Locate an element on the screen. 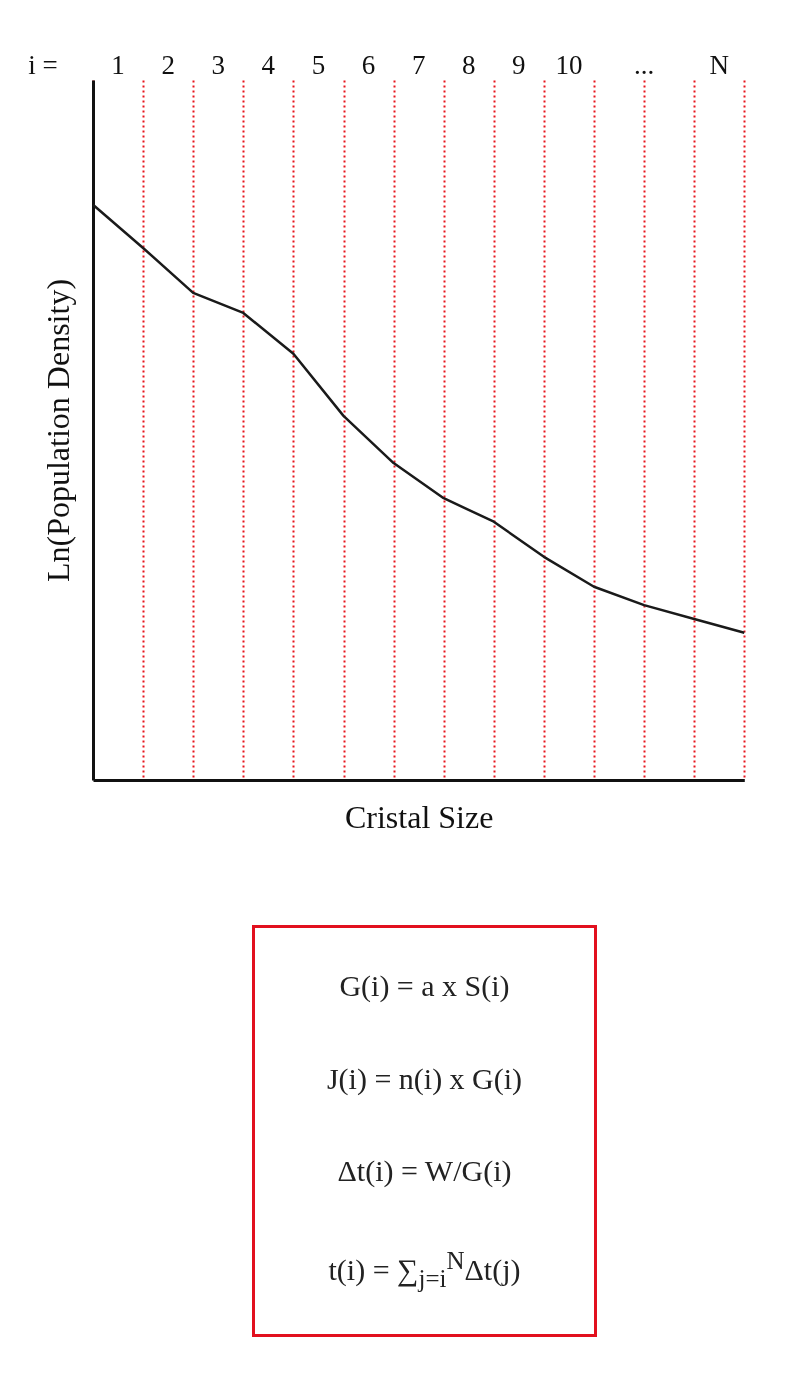 The width and height of the screenshot is (788, 1393). text: 6 is located at coordinates (368, 65).